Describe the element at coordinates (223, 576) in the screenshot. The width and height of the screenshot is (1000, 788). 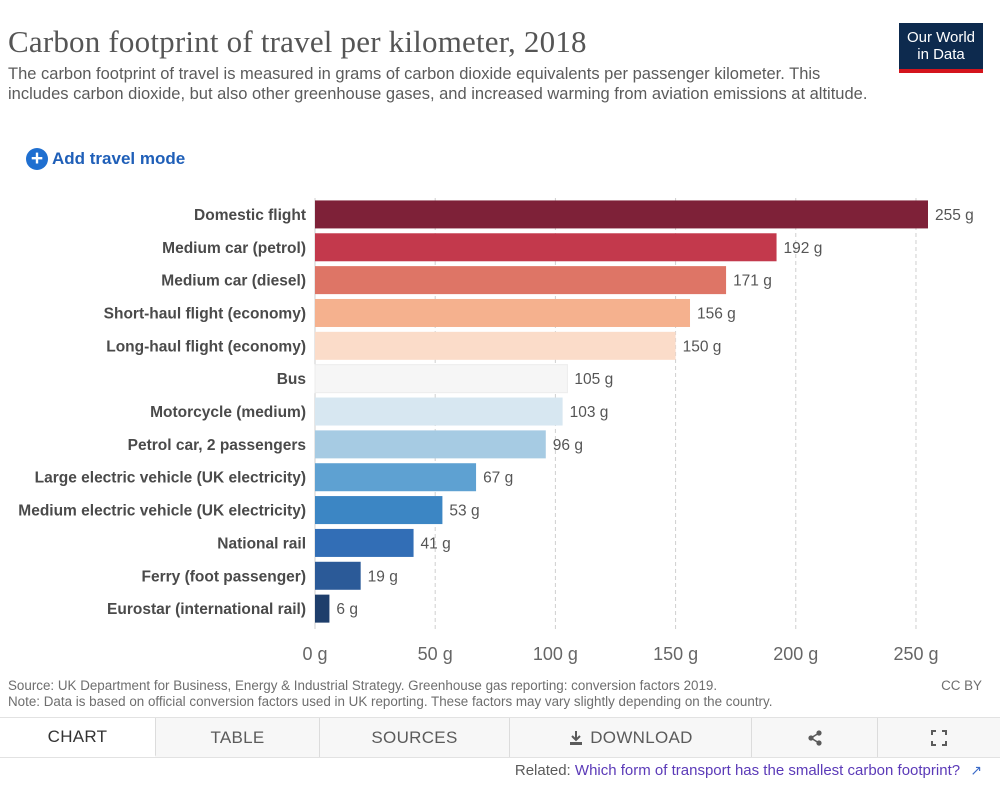
I see `category-label: Ferry (foot passenger)` at that location.